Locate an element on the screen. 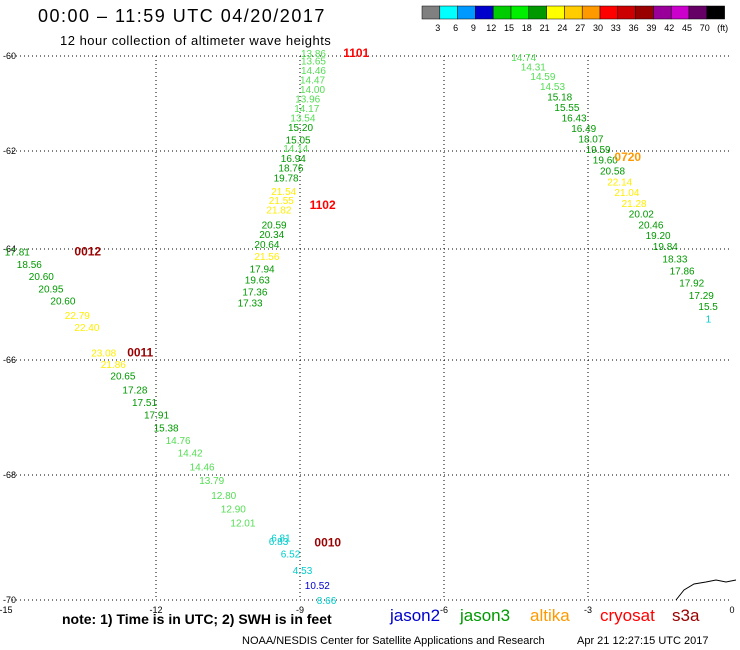  y-tick-label: -66 is located at coordinates (9, 360).